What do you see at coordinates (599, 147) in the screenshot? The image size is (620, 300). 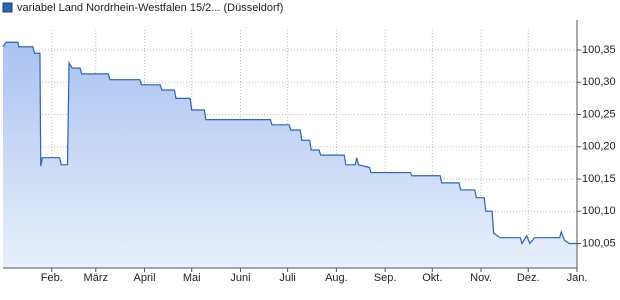 I see `y-tick-label: 100,20` at bounding box center [599, 147].